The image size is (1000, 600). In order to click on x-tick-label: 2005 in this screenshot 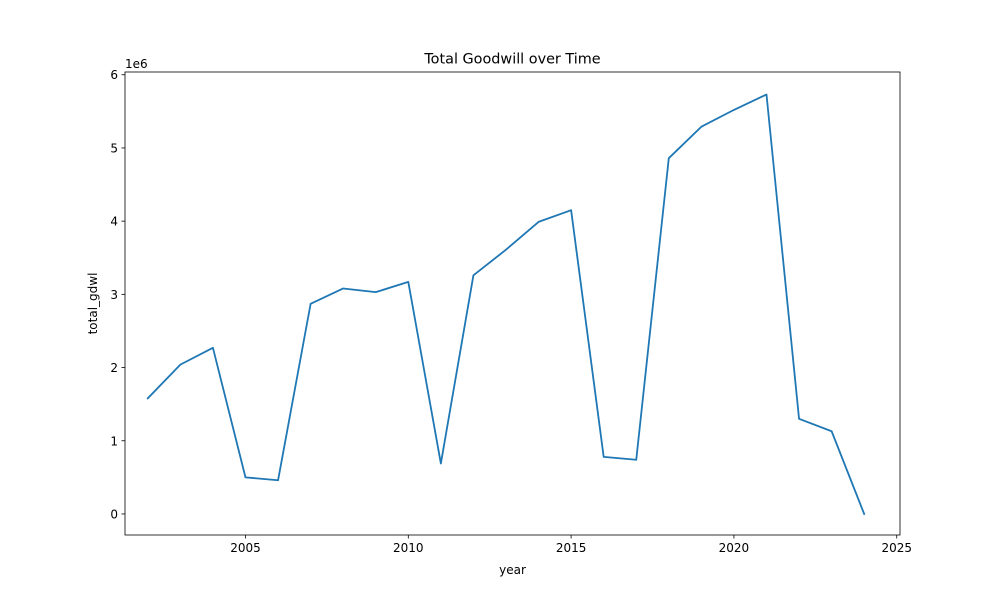, I will do `click(245, 548)`.